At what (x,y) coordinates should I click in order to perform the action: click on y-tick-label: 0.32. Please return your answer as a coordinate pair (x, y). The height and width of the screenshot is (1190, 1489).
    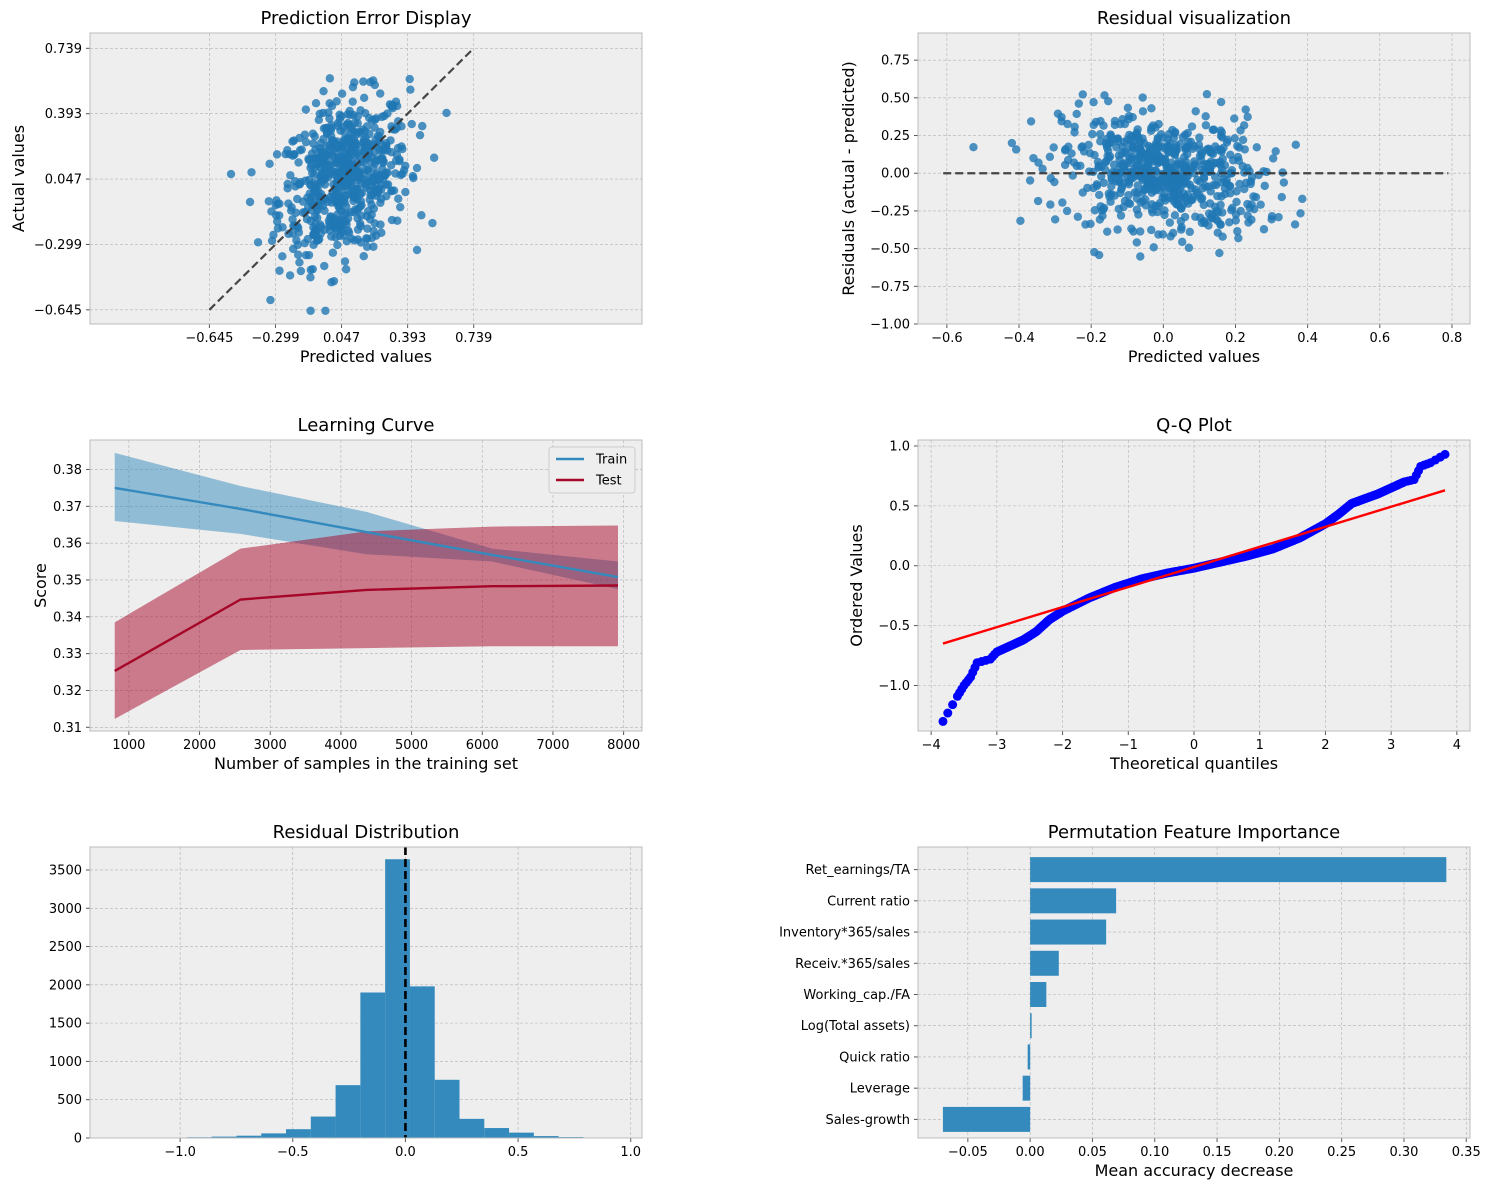
    Looking at the image, I should click on (67, 691).